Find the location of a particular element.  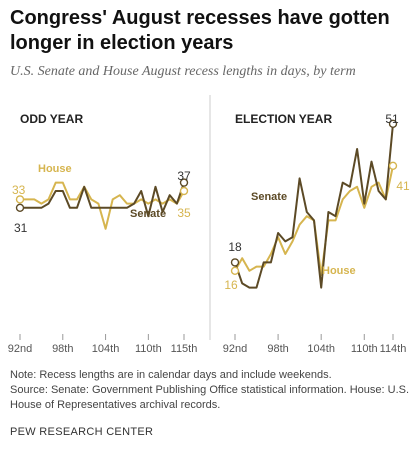

start-value-label: 31 is located at coordinates (21, 228).